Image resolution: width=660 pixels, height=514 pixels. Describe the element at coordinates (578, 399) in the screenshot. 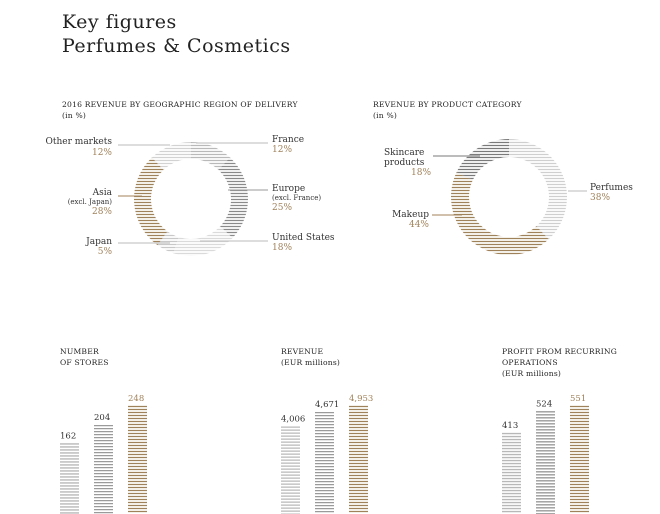

I see `profit-bar-label-2: 551` at that location.